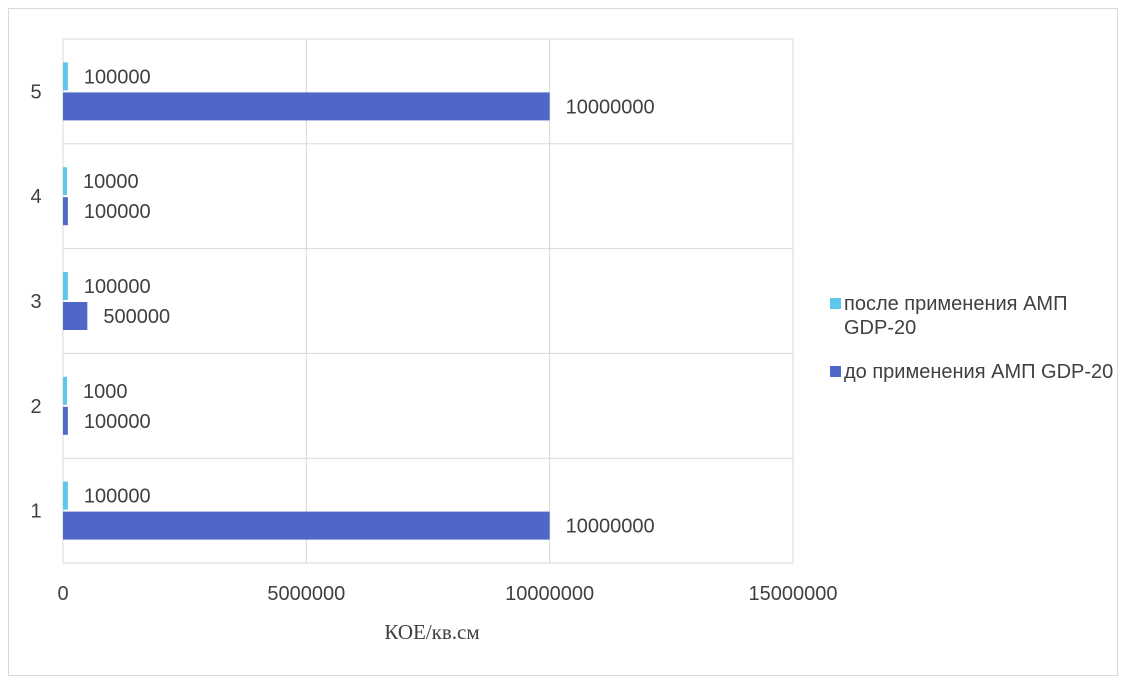  Describe the element at coordinates (835, 303) in the screenshot. I see `legend-swatch-after` at that location.